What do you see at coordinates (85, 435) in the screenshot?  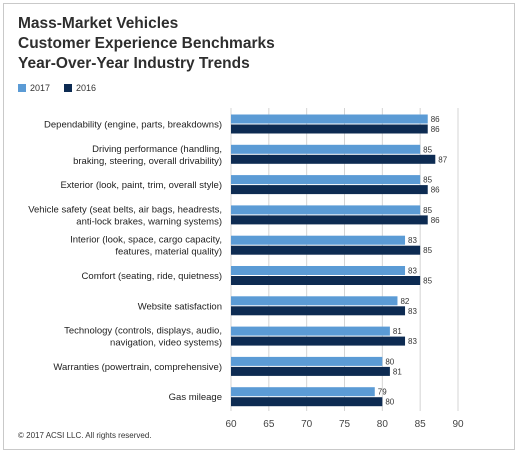 I see `copyright-footer: © 2017 ACSI LLC. All rights reserved.` at bounding box center [85, 435].